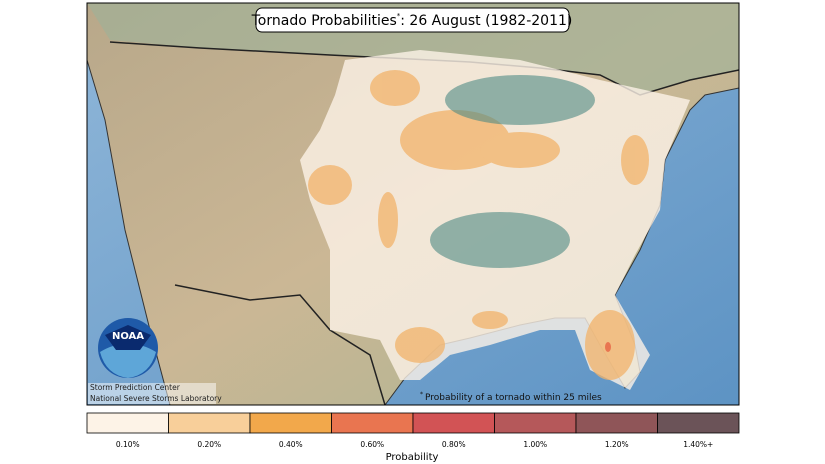 Image resolution: width=825 pixels, height=464 pixels. I want to click on legend-item-label: 1.20%, so click(617, 444).